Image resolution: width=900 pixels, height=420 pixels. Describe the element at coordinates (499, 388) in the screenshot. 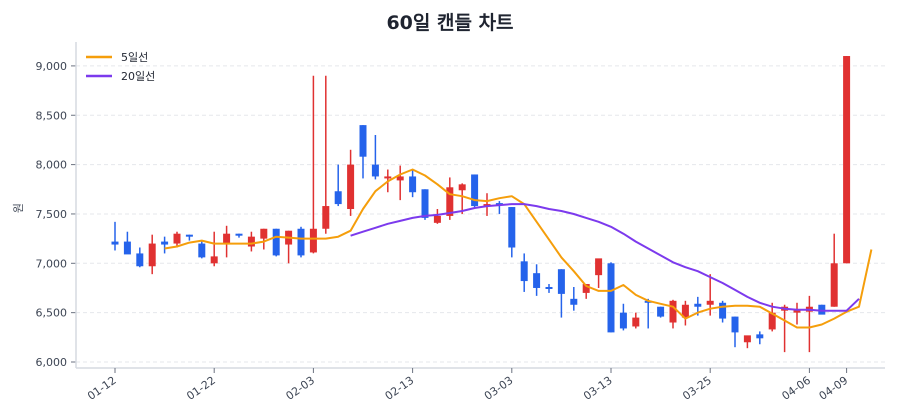

I see `x-tick-label: 03-03` at that location.